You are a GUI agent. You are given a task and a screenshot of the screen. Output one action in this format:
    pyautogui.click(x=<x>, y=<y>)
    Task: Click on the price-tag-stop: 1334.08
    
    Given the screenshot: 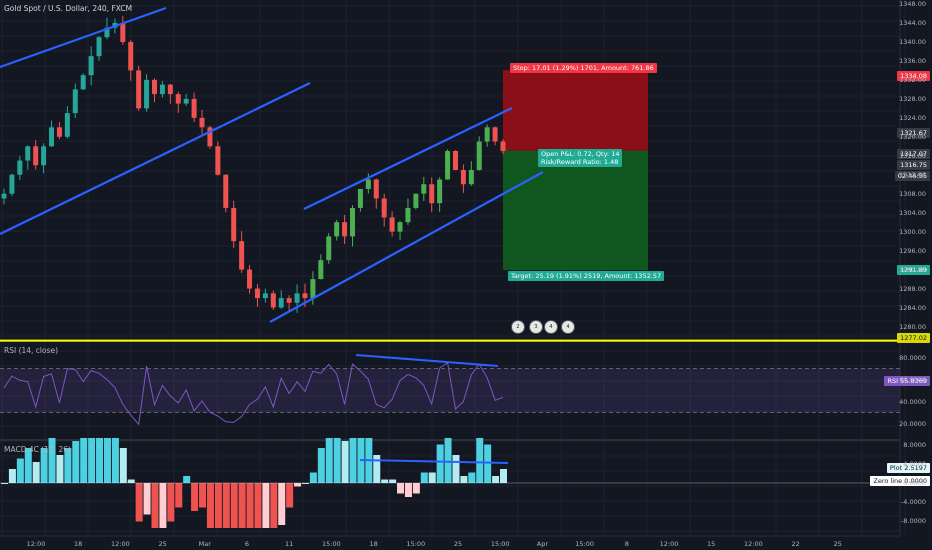 What is the action you would take?
    pyautogui.click(x=913, y=76)
    